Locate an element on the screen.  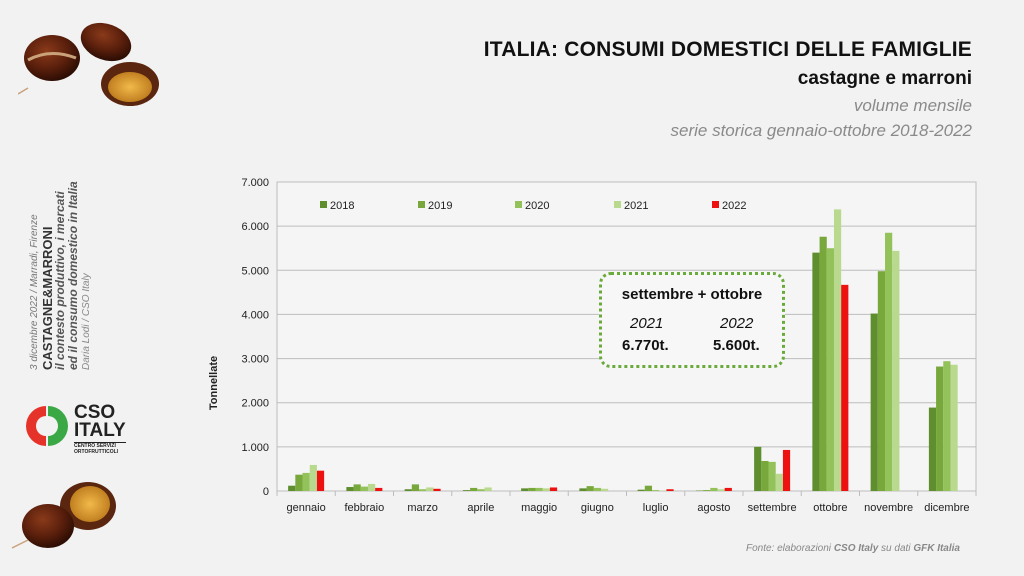
x-tick-label: febbraio is located at coordinates (364, 508).